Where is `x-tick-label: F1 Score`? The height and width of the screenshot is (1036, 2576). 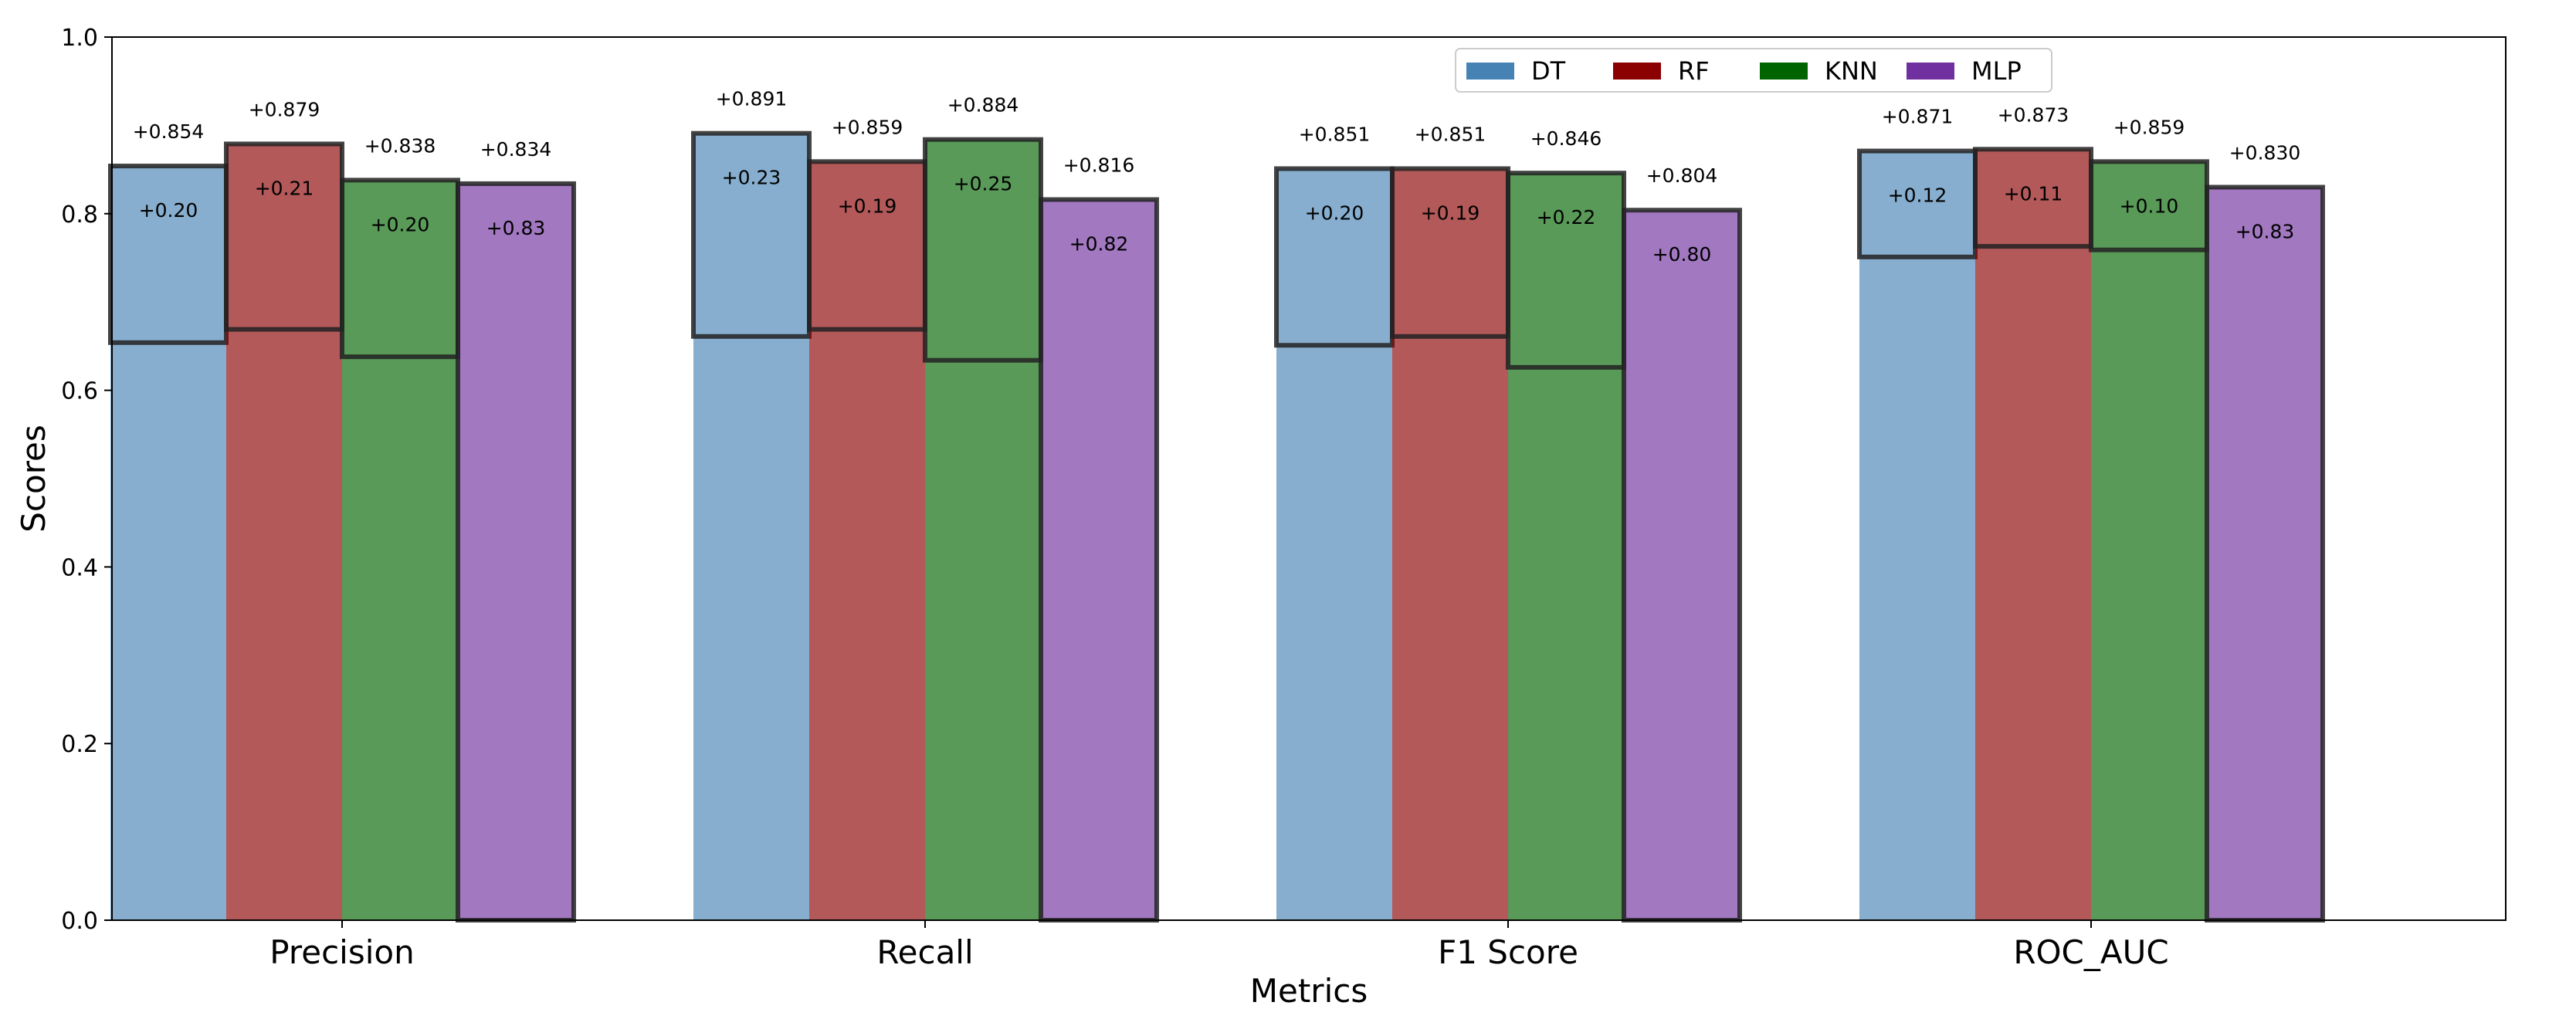
x-tick-label: F1 Score is located at coordinates (1508, 952).